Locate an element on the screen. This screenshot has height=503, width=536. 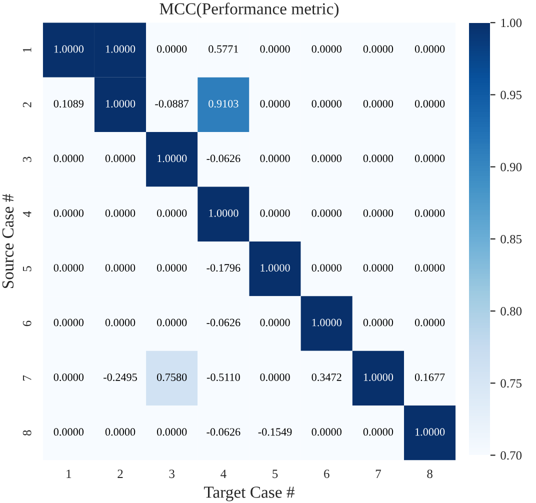
chart-title: MCC(Performance metric) is located at coordinates (249, 10).